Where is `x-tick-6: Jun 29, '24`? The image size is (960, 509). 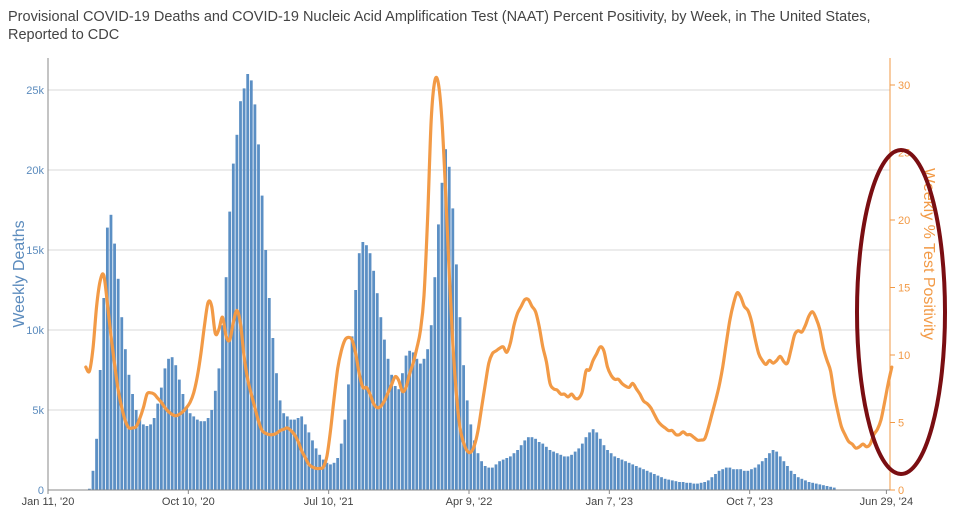
x-tick-6: Jun 29, '24 is located at coordinates (886, 502).